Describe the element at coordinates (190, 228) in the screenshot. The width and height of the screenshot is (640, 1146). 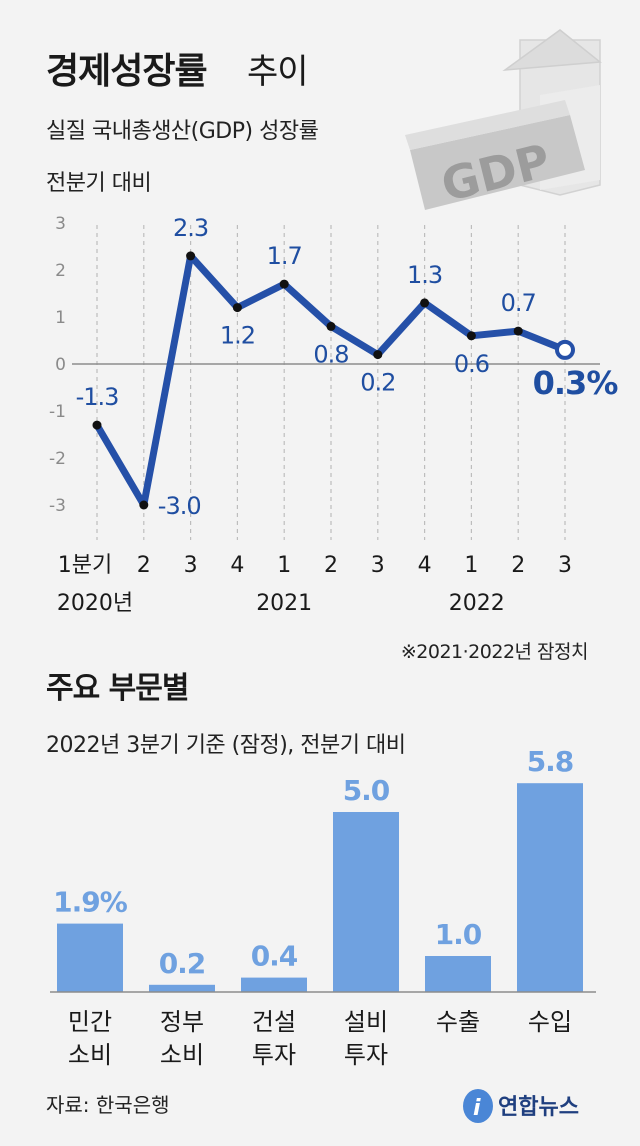
I see `data-label: 2.3` at that location.